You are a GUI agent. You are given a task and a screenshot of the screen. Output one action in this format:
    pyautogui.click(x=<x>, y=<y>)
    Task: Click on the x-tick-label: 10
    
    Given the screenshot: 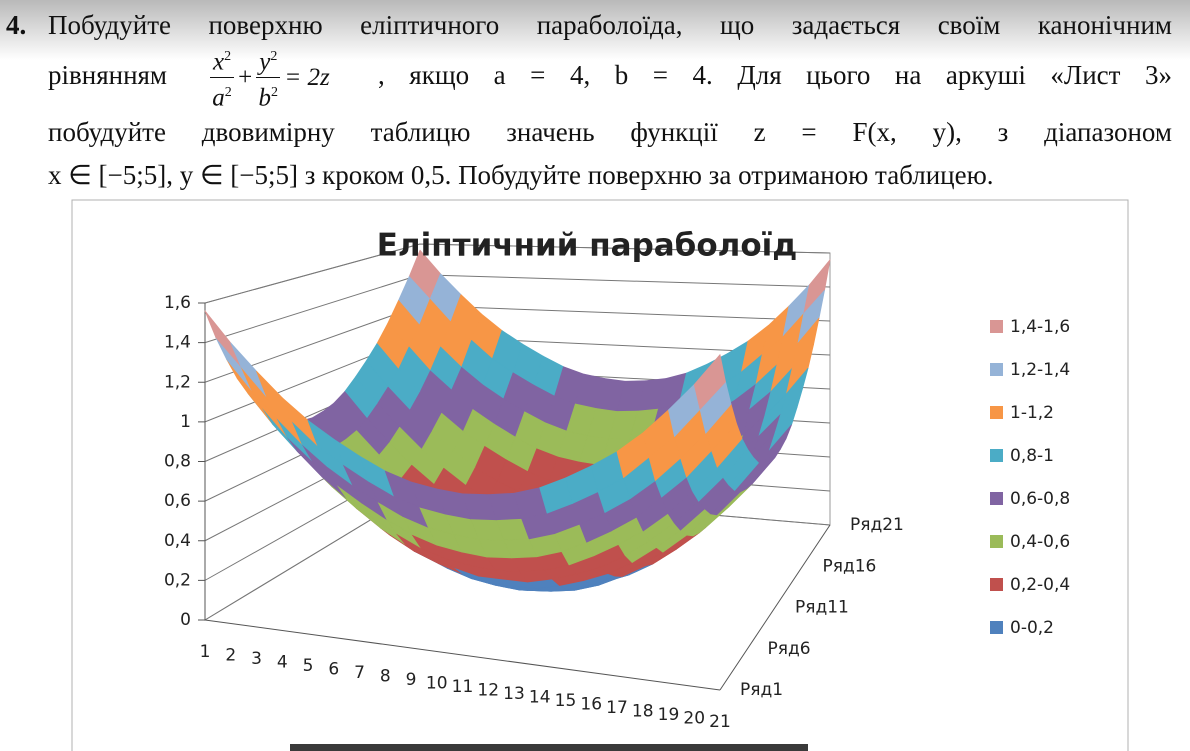 What is the action you would take?
    pyautogui.click(x=437, y=684)
    